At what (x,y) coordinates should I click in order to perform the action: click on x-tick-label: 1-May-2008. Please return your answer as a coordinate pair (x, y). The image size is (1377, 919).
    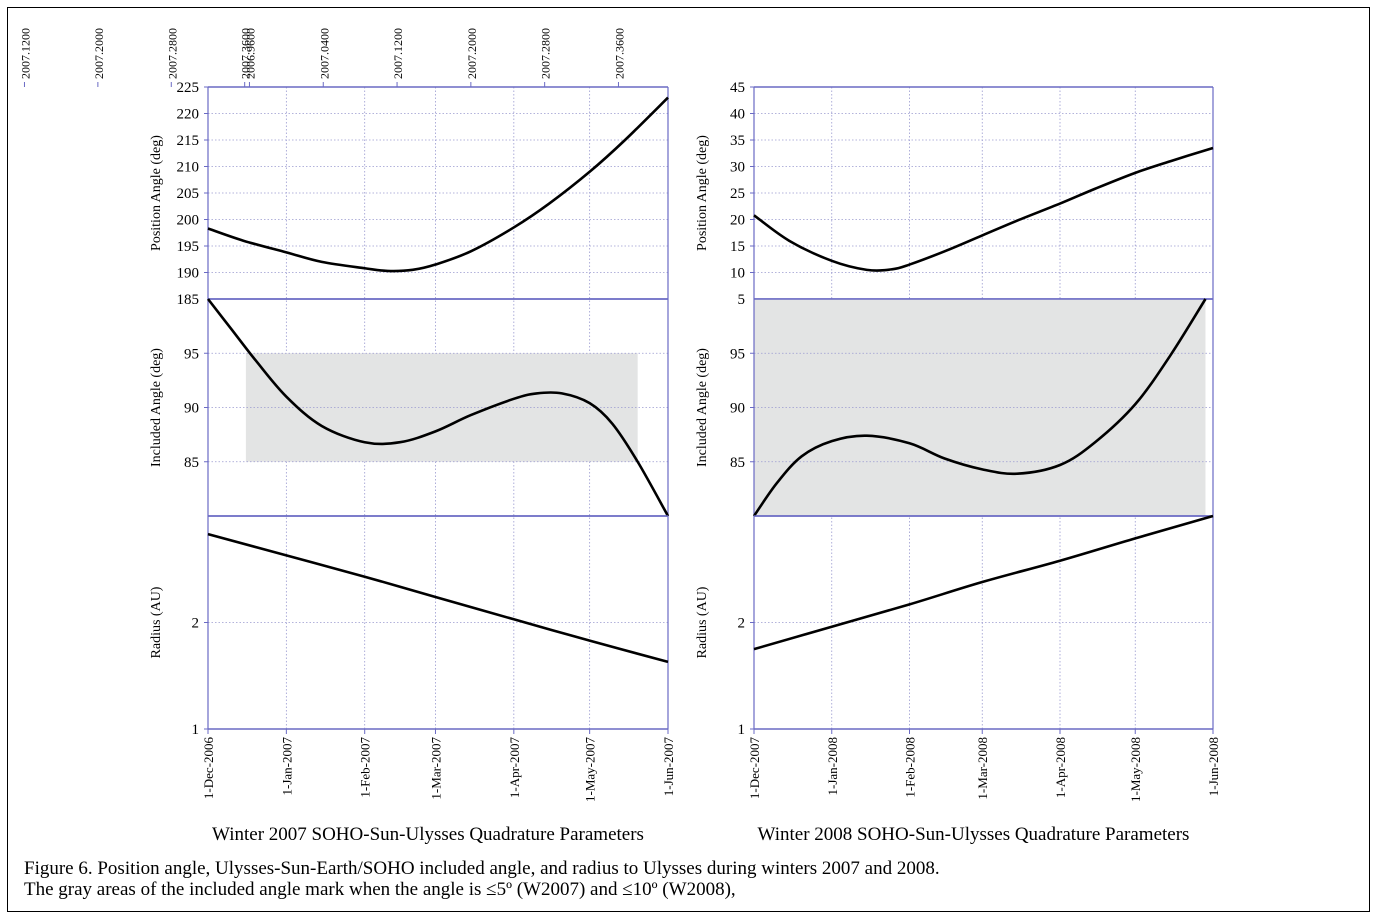
    Looking at the image, I should click on (1135, 769).